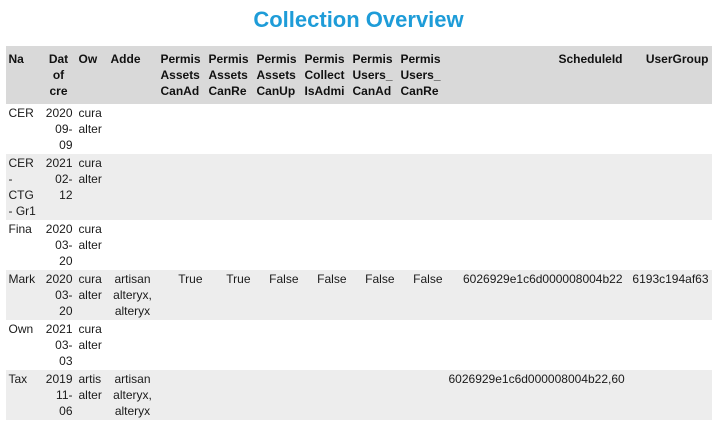 This screenshot has height=422, width=717. What do you see at coordinates (20, 229) in the screenshot?
I see `cell-name: Fina` at bounding box center [20, 229].